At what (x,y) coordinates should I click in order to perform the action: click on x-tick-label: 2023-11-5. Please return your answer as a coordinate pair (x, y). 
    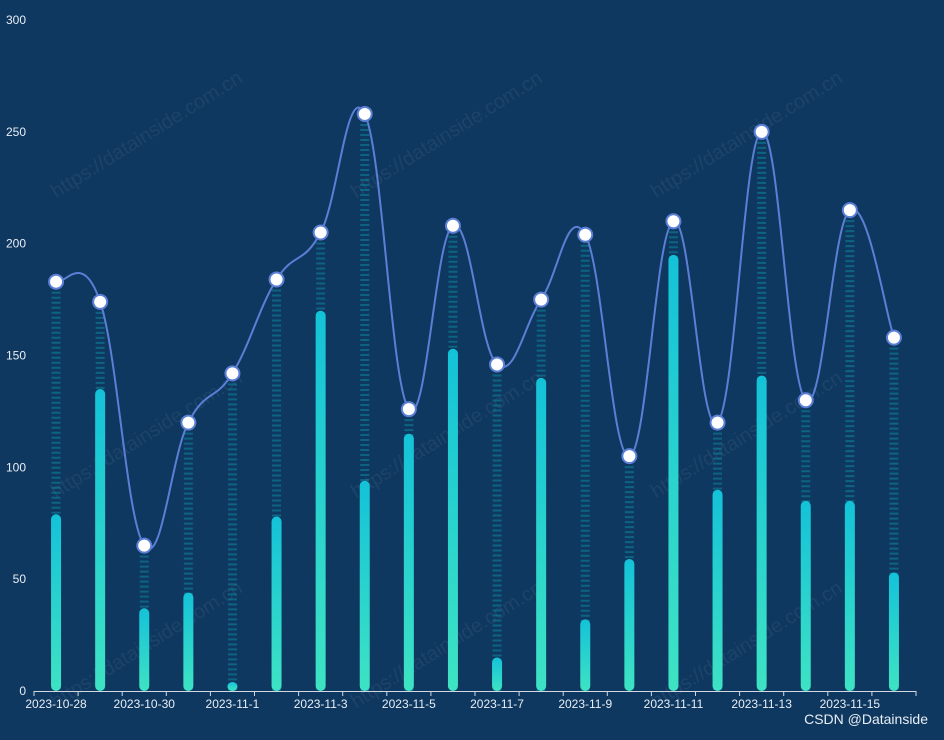
    Looking at the image, I should click on (409, 704).